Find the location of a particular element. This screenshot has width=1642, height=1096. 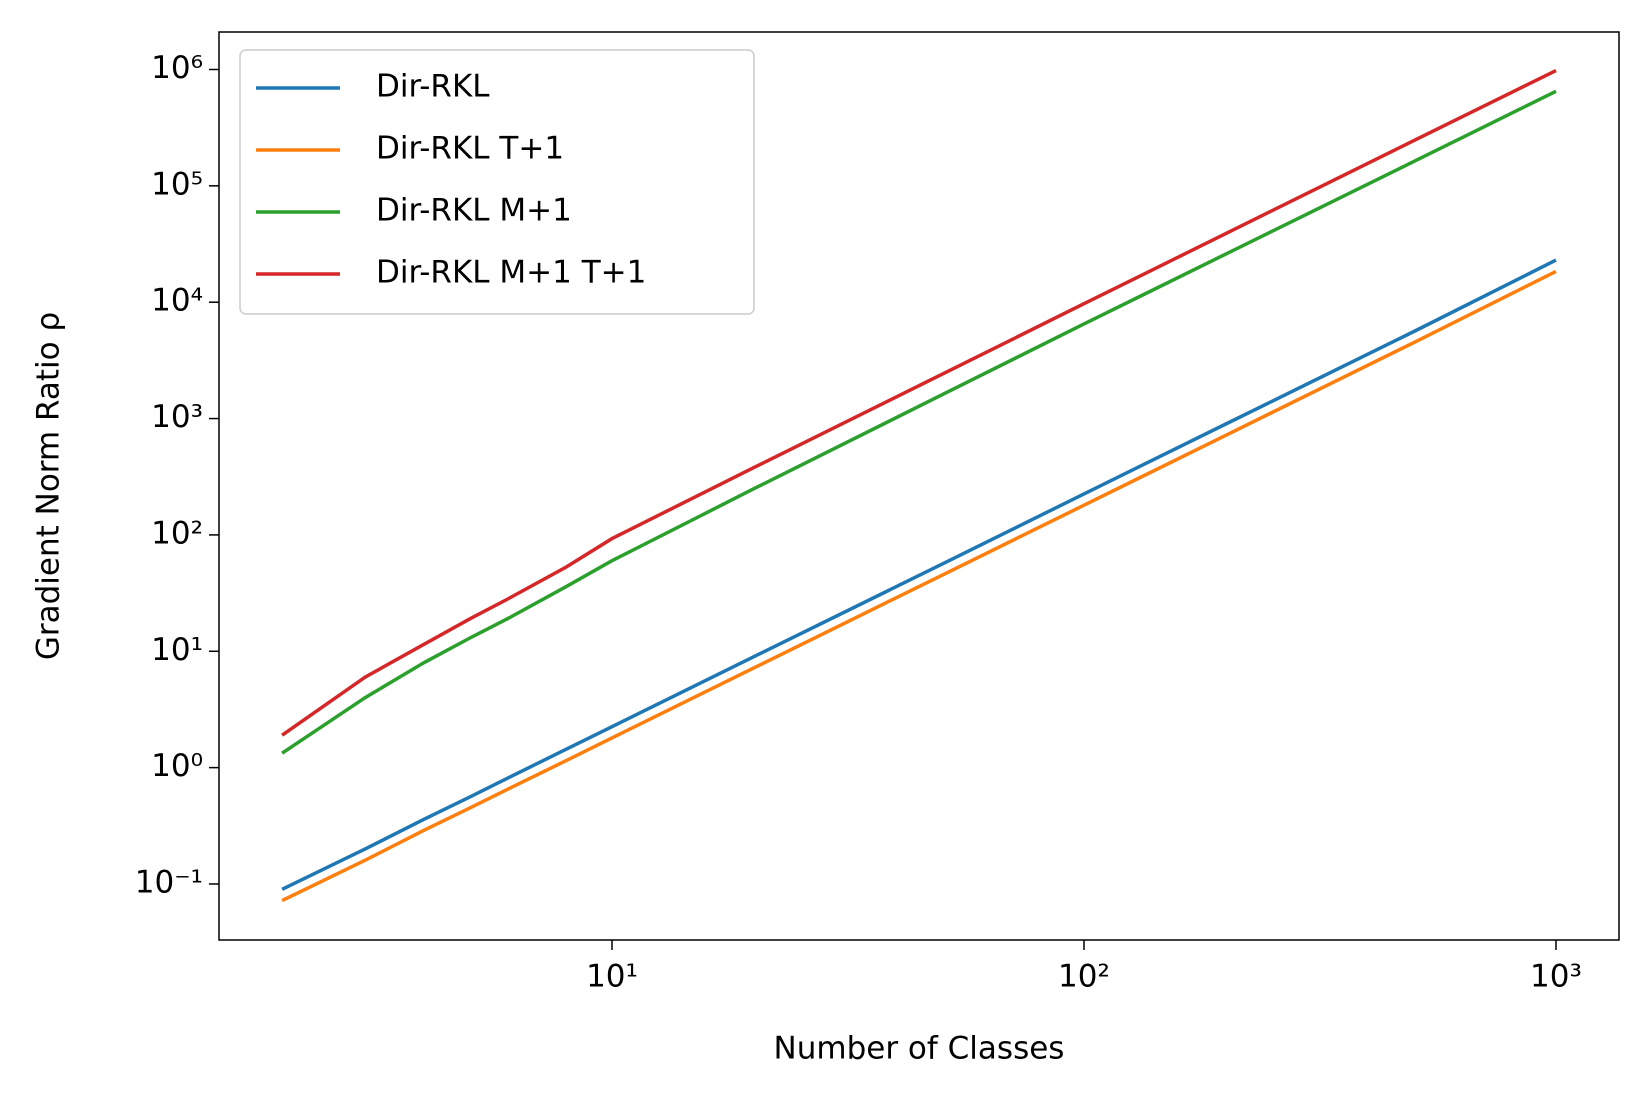

legend-label: Dir-RKL T+1 is located at coordinates (470, 149).